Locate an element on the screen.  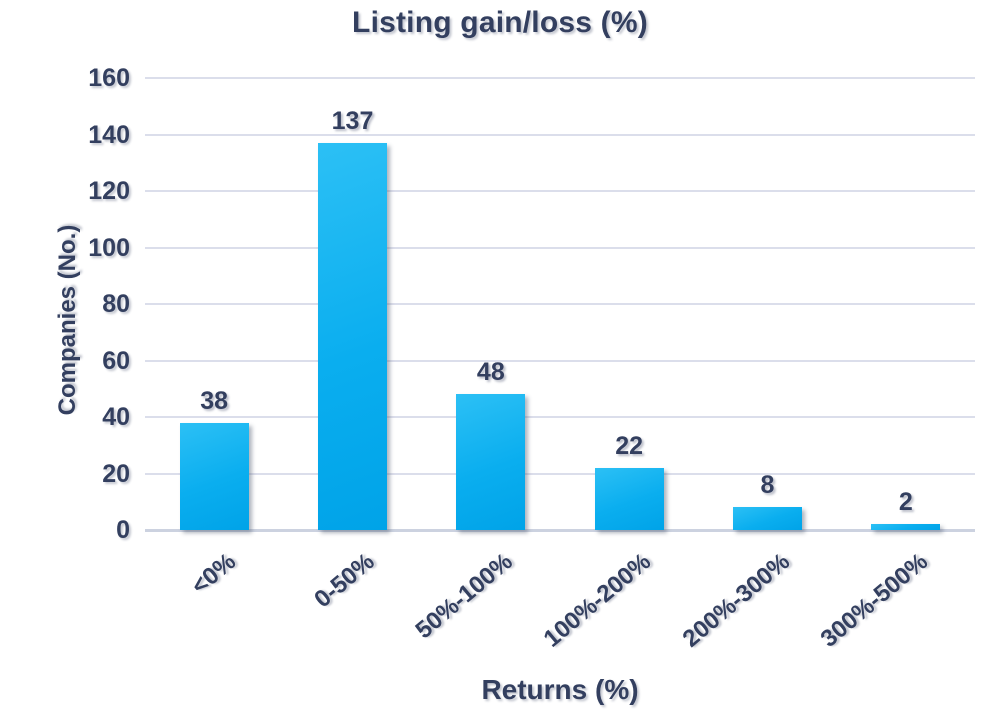
bar-value-label: 22 is located at coordinates (629, 445).